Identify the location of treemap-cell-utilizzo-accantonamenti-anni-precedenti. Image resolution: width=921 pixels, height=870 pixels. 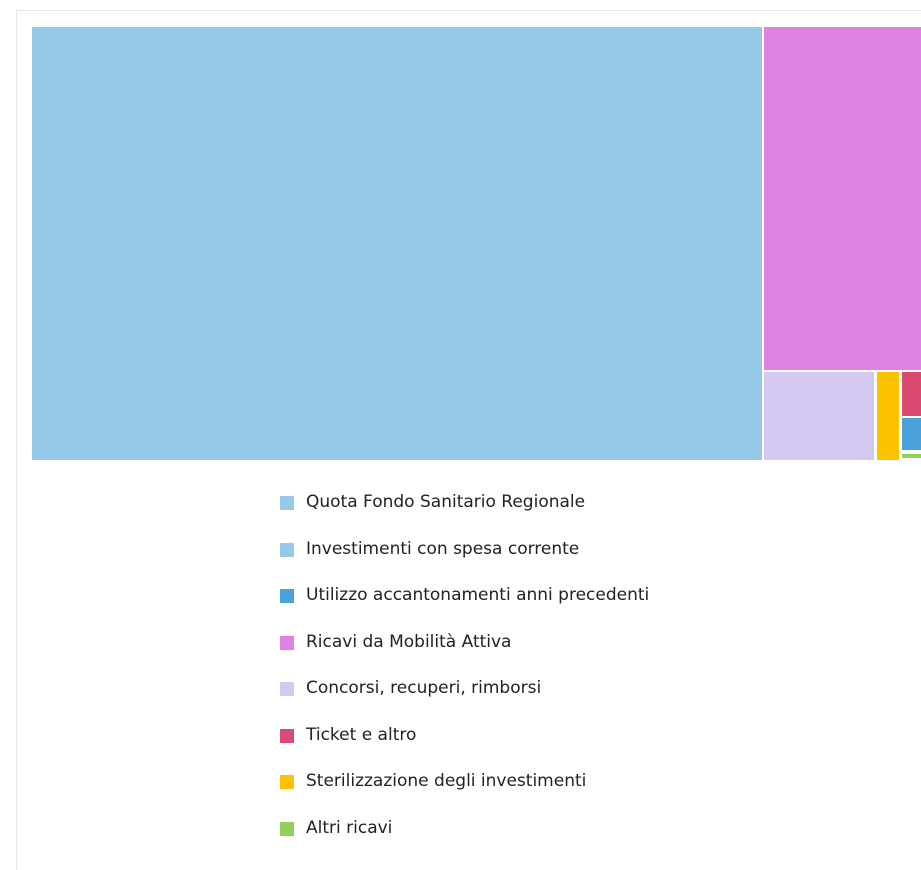
(911, 434).